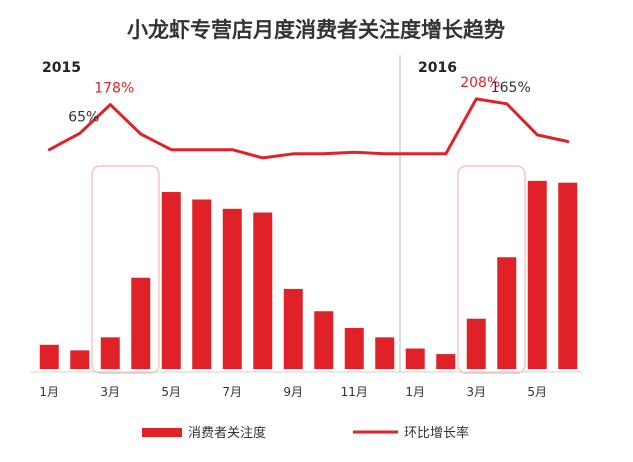 This screenshot has width=633, height=462. Describe the element at coordinates (305, 433) in the screenshot. I see `legend: 消费者关注度 环比增长率` at that location.